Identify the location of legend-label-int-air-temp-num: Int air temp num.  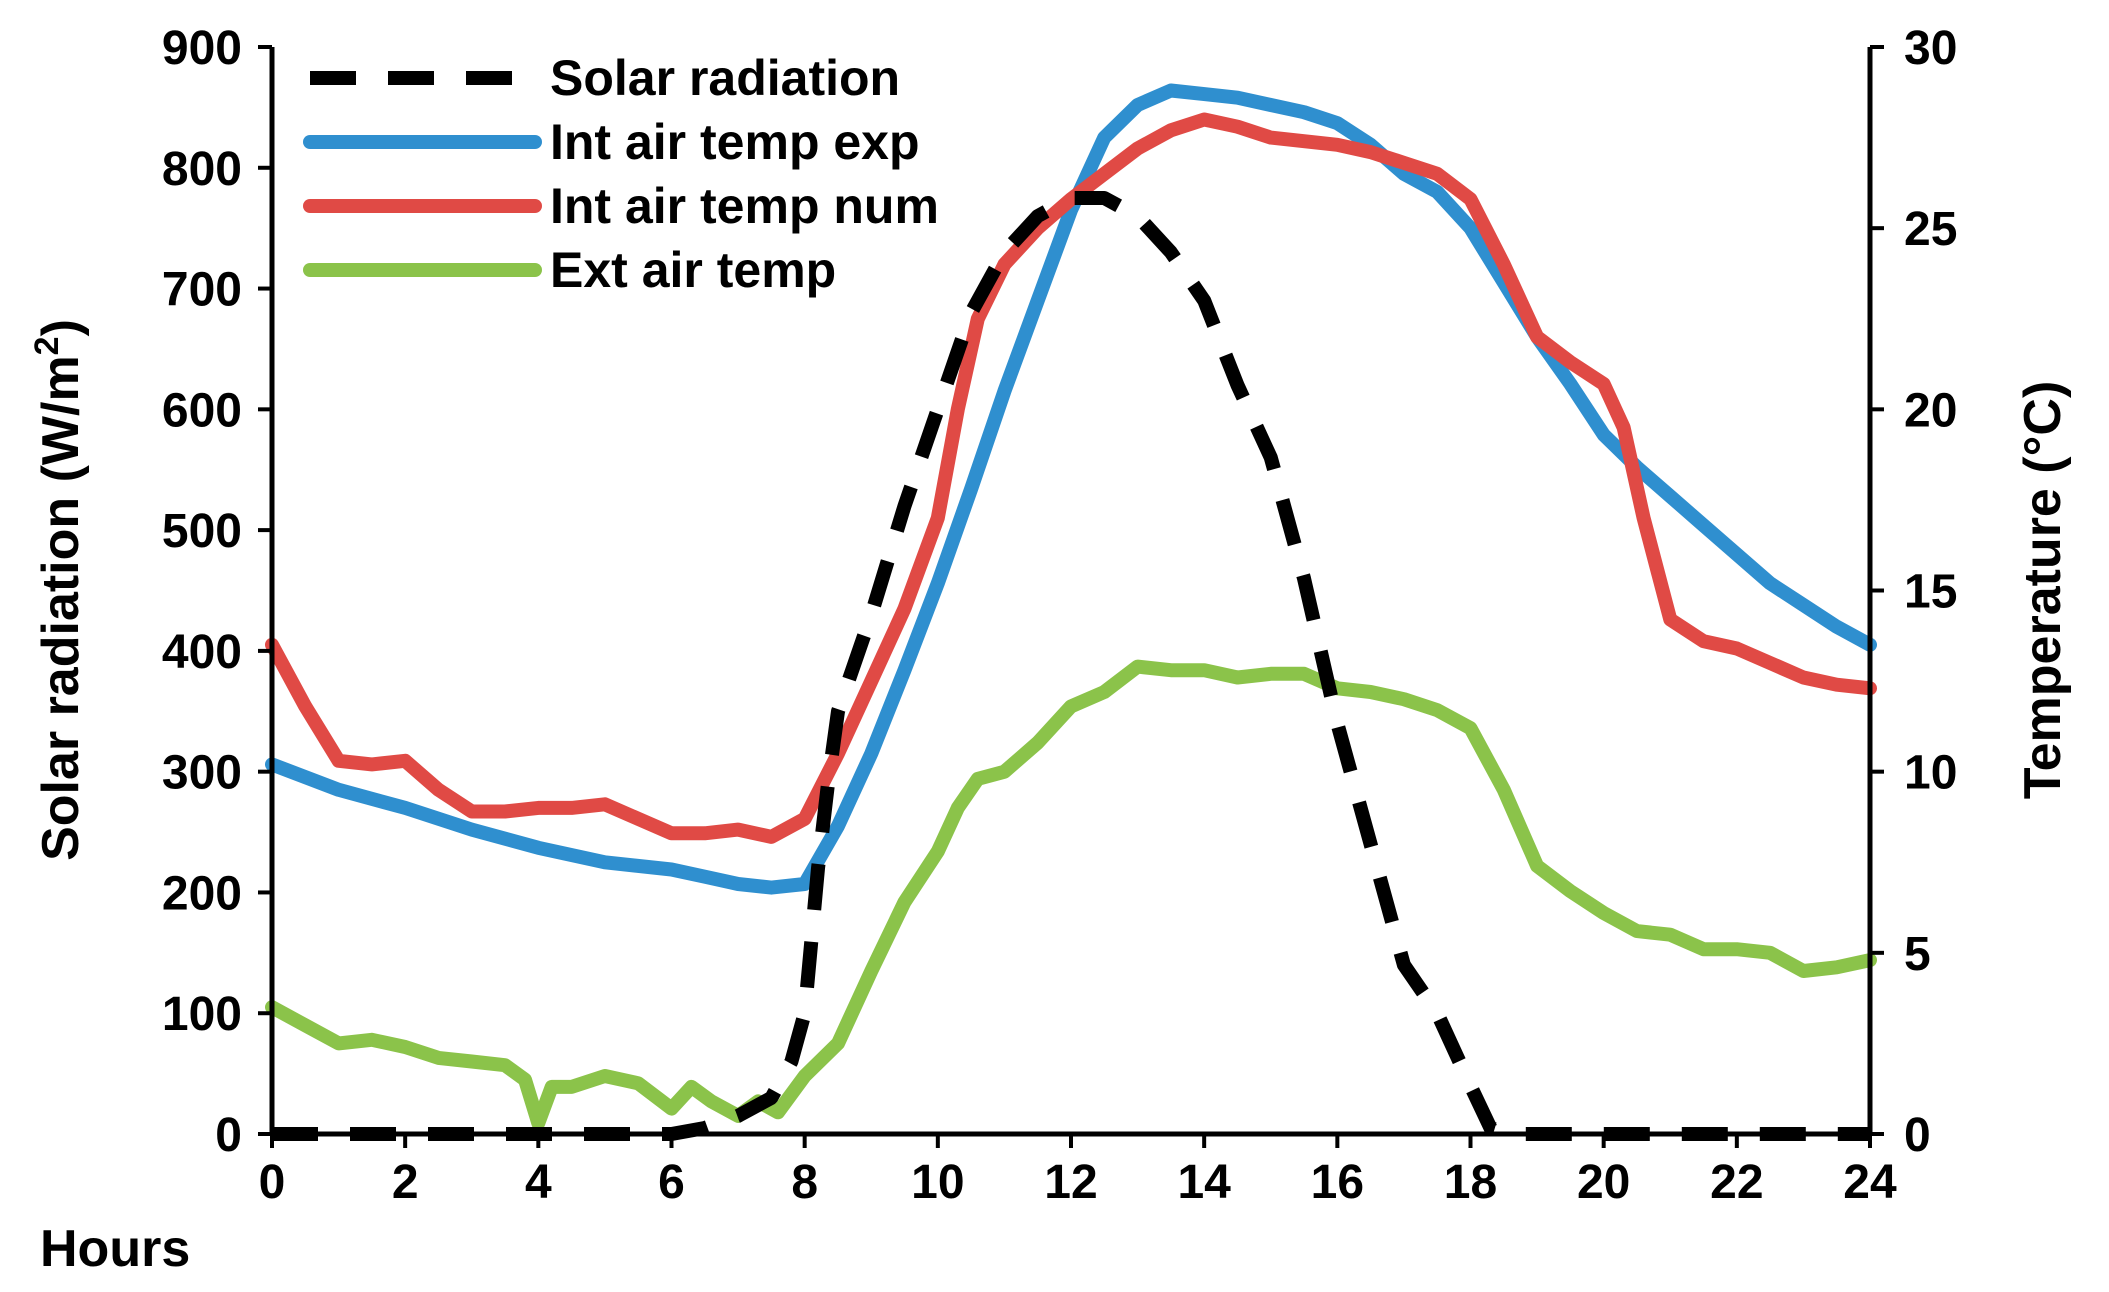
(744, 206).